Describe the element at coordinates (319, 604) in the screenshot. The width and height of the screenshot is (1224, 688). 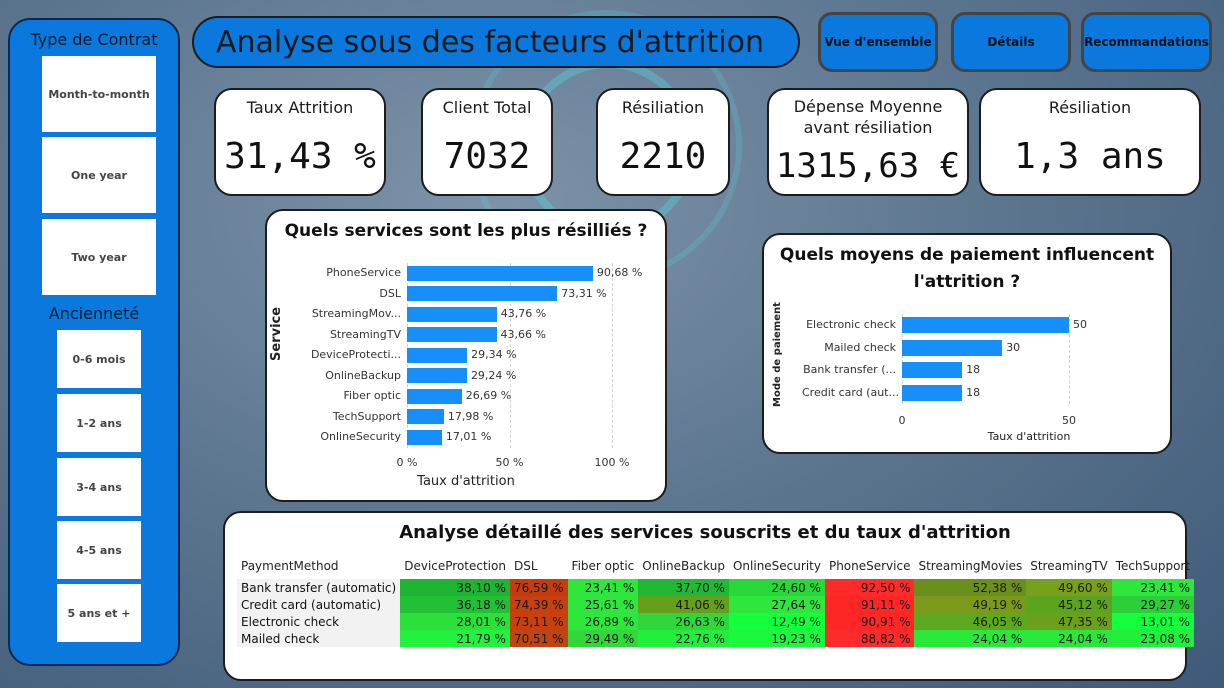
I see `row-header: Credit card (automatic)` at that location.